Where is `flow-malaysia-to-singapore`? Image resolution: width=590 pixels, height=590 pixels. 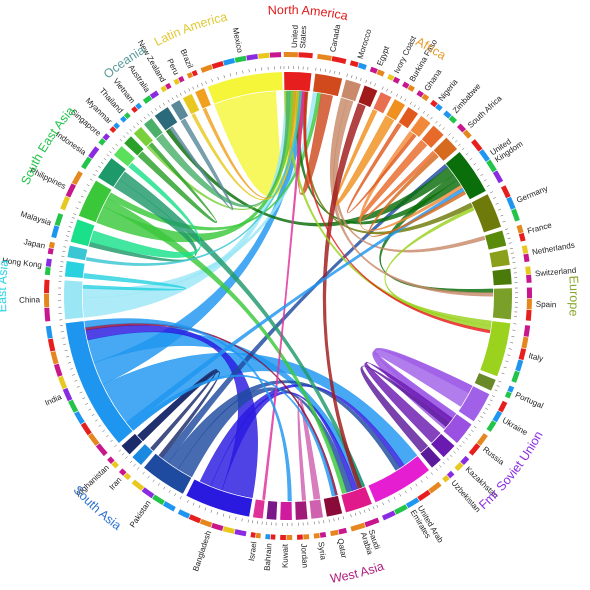 flow-malaysia-to-singapore is located at coordinates (145, 210).